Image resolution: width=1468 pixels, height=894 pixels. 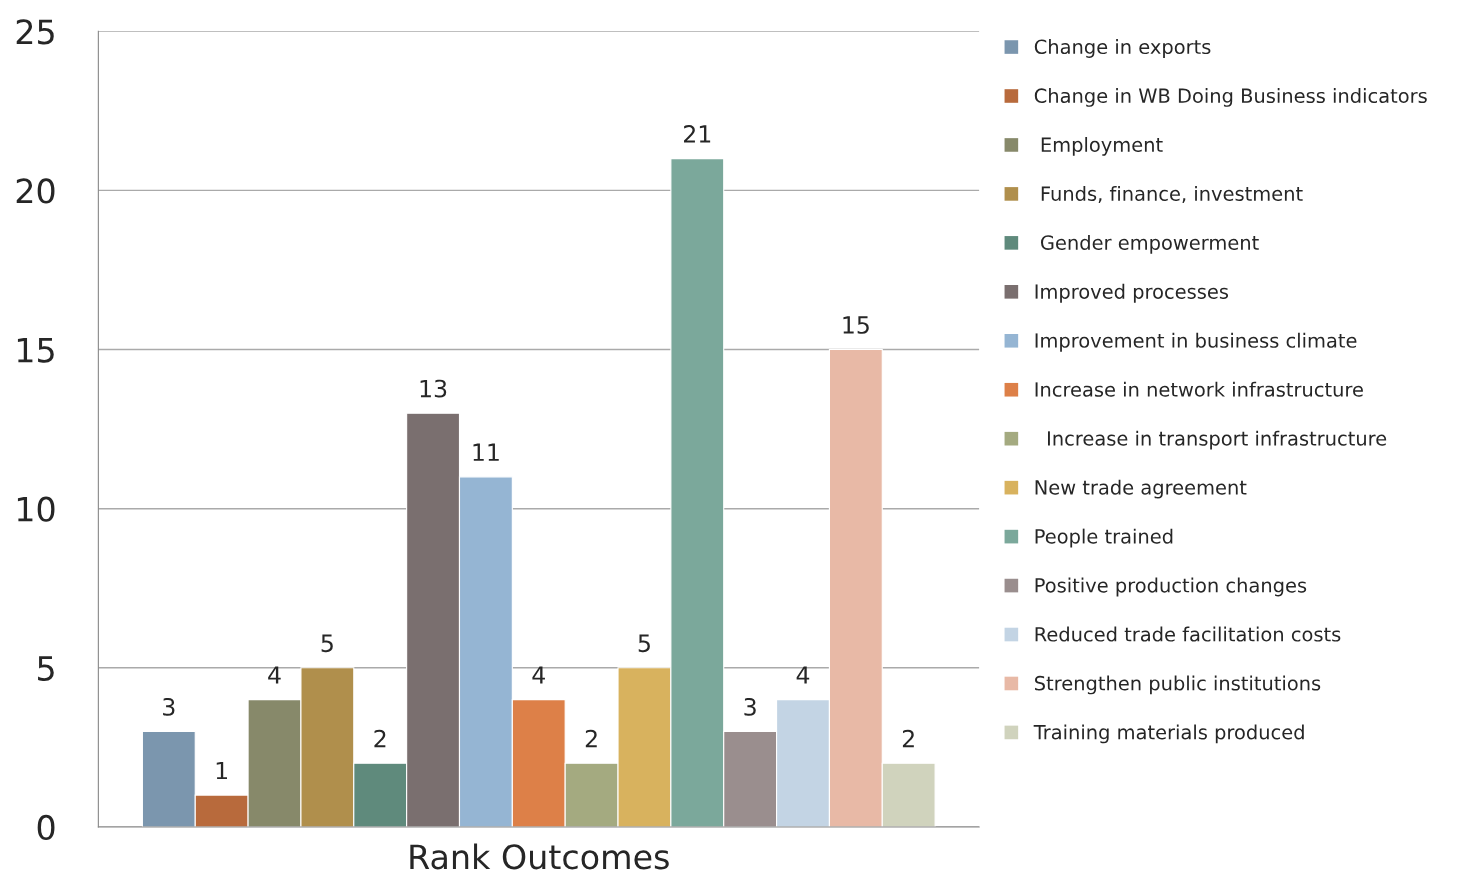 I want to click on legend-label: Positive production changes, so click(x=1171, y=587).